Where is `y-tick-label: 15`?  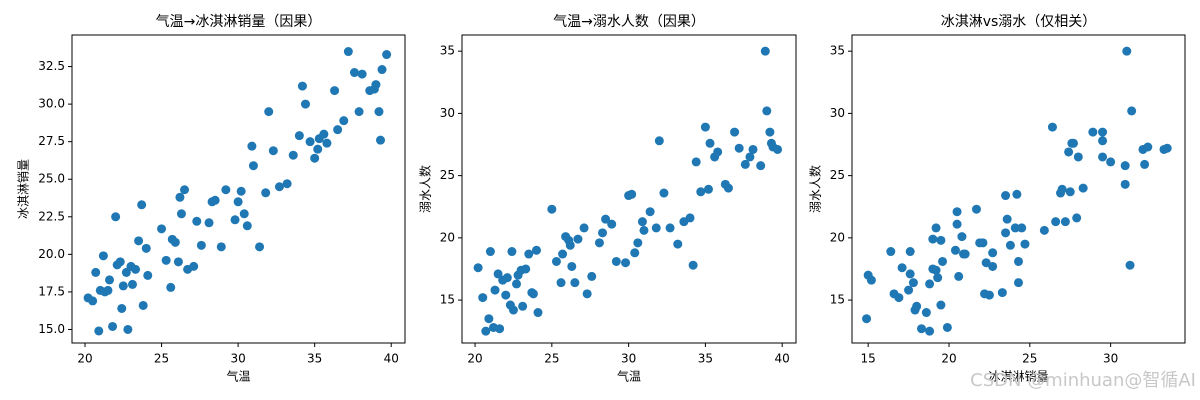 y-tick-label: 15 is located at coordinates (447, 300).